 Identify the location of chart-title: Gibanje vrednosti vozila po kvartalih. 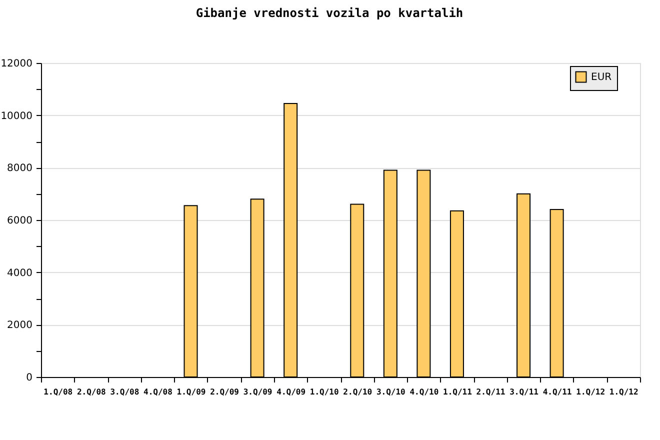
(330, 13).